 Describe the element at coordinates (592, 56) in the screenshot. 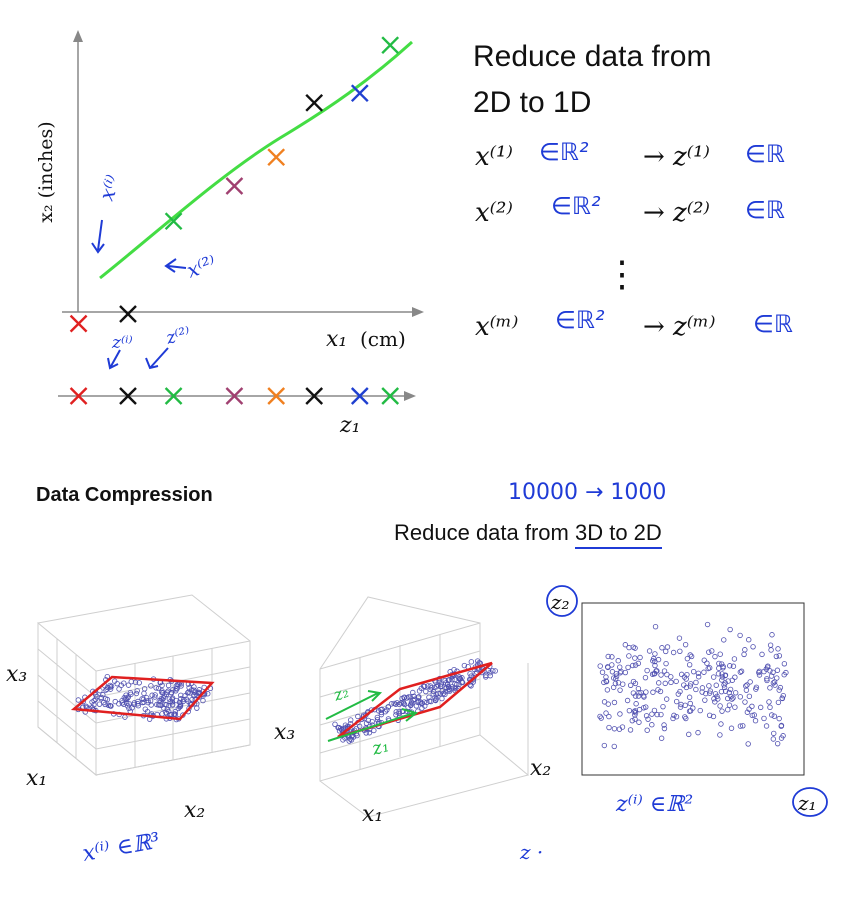

I see `reduce-2d-line1: Reduce data from` at that location.